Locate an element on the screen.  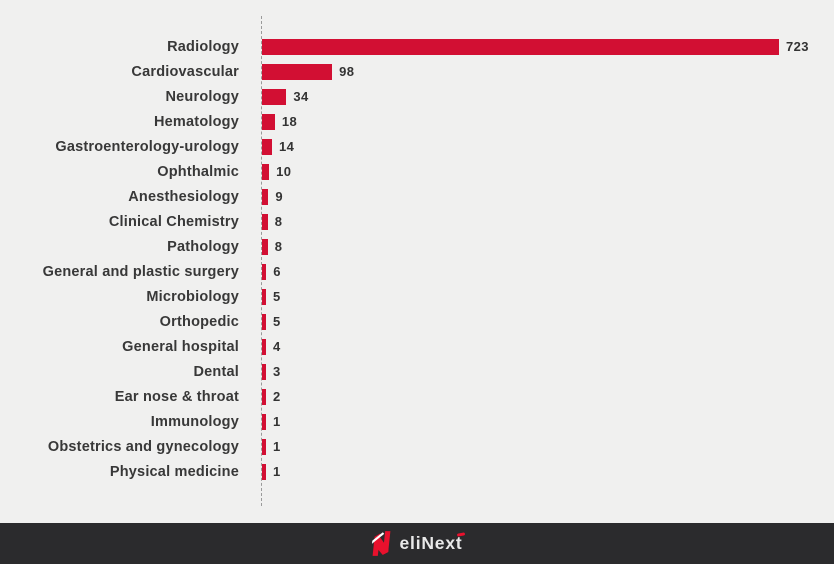
brand-wordmark: eliNext is located at coordinates (432, 543).